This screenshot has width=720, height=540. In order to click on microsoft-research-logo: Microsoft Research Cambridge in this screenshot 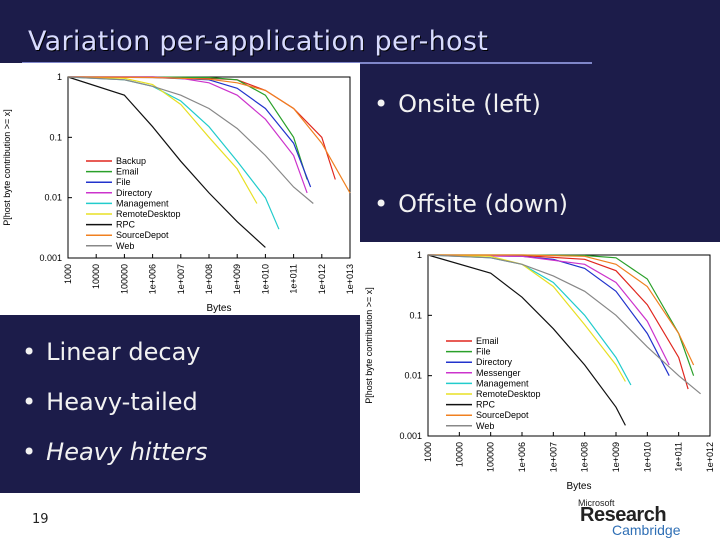, I will do `click(643, 518)`.